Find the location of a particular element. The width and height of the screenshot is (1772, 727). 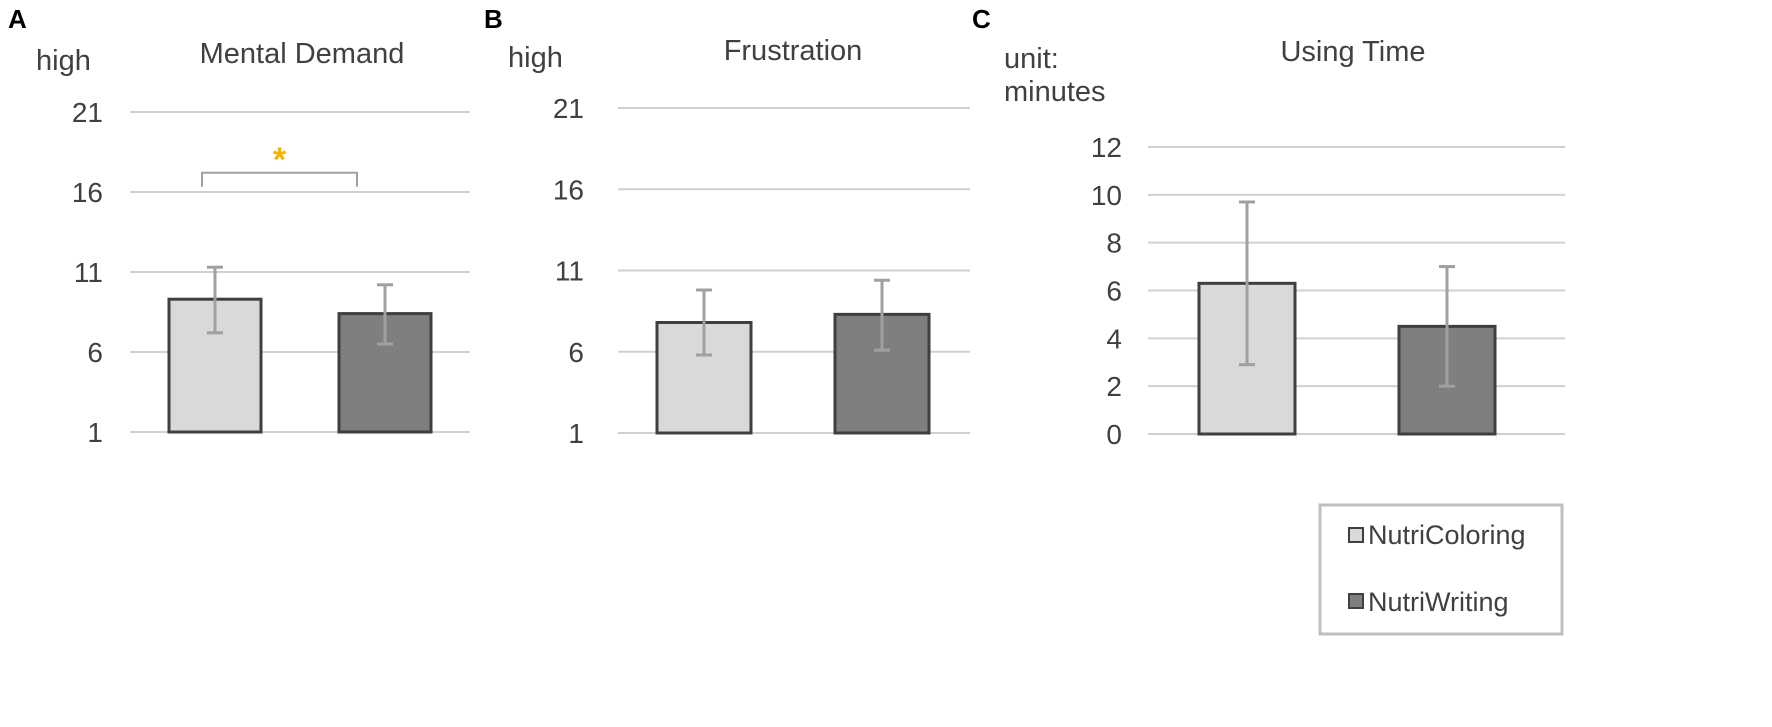

chart-title-a: Mental Demand is located at coordinates (302, 54).